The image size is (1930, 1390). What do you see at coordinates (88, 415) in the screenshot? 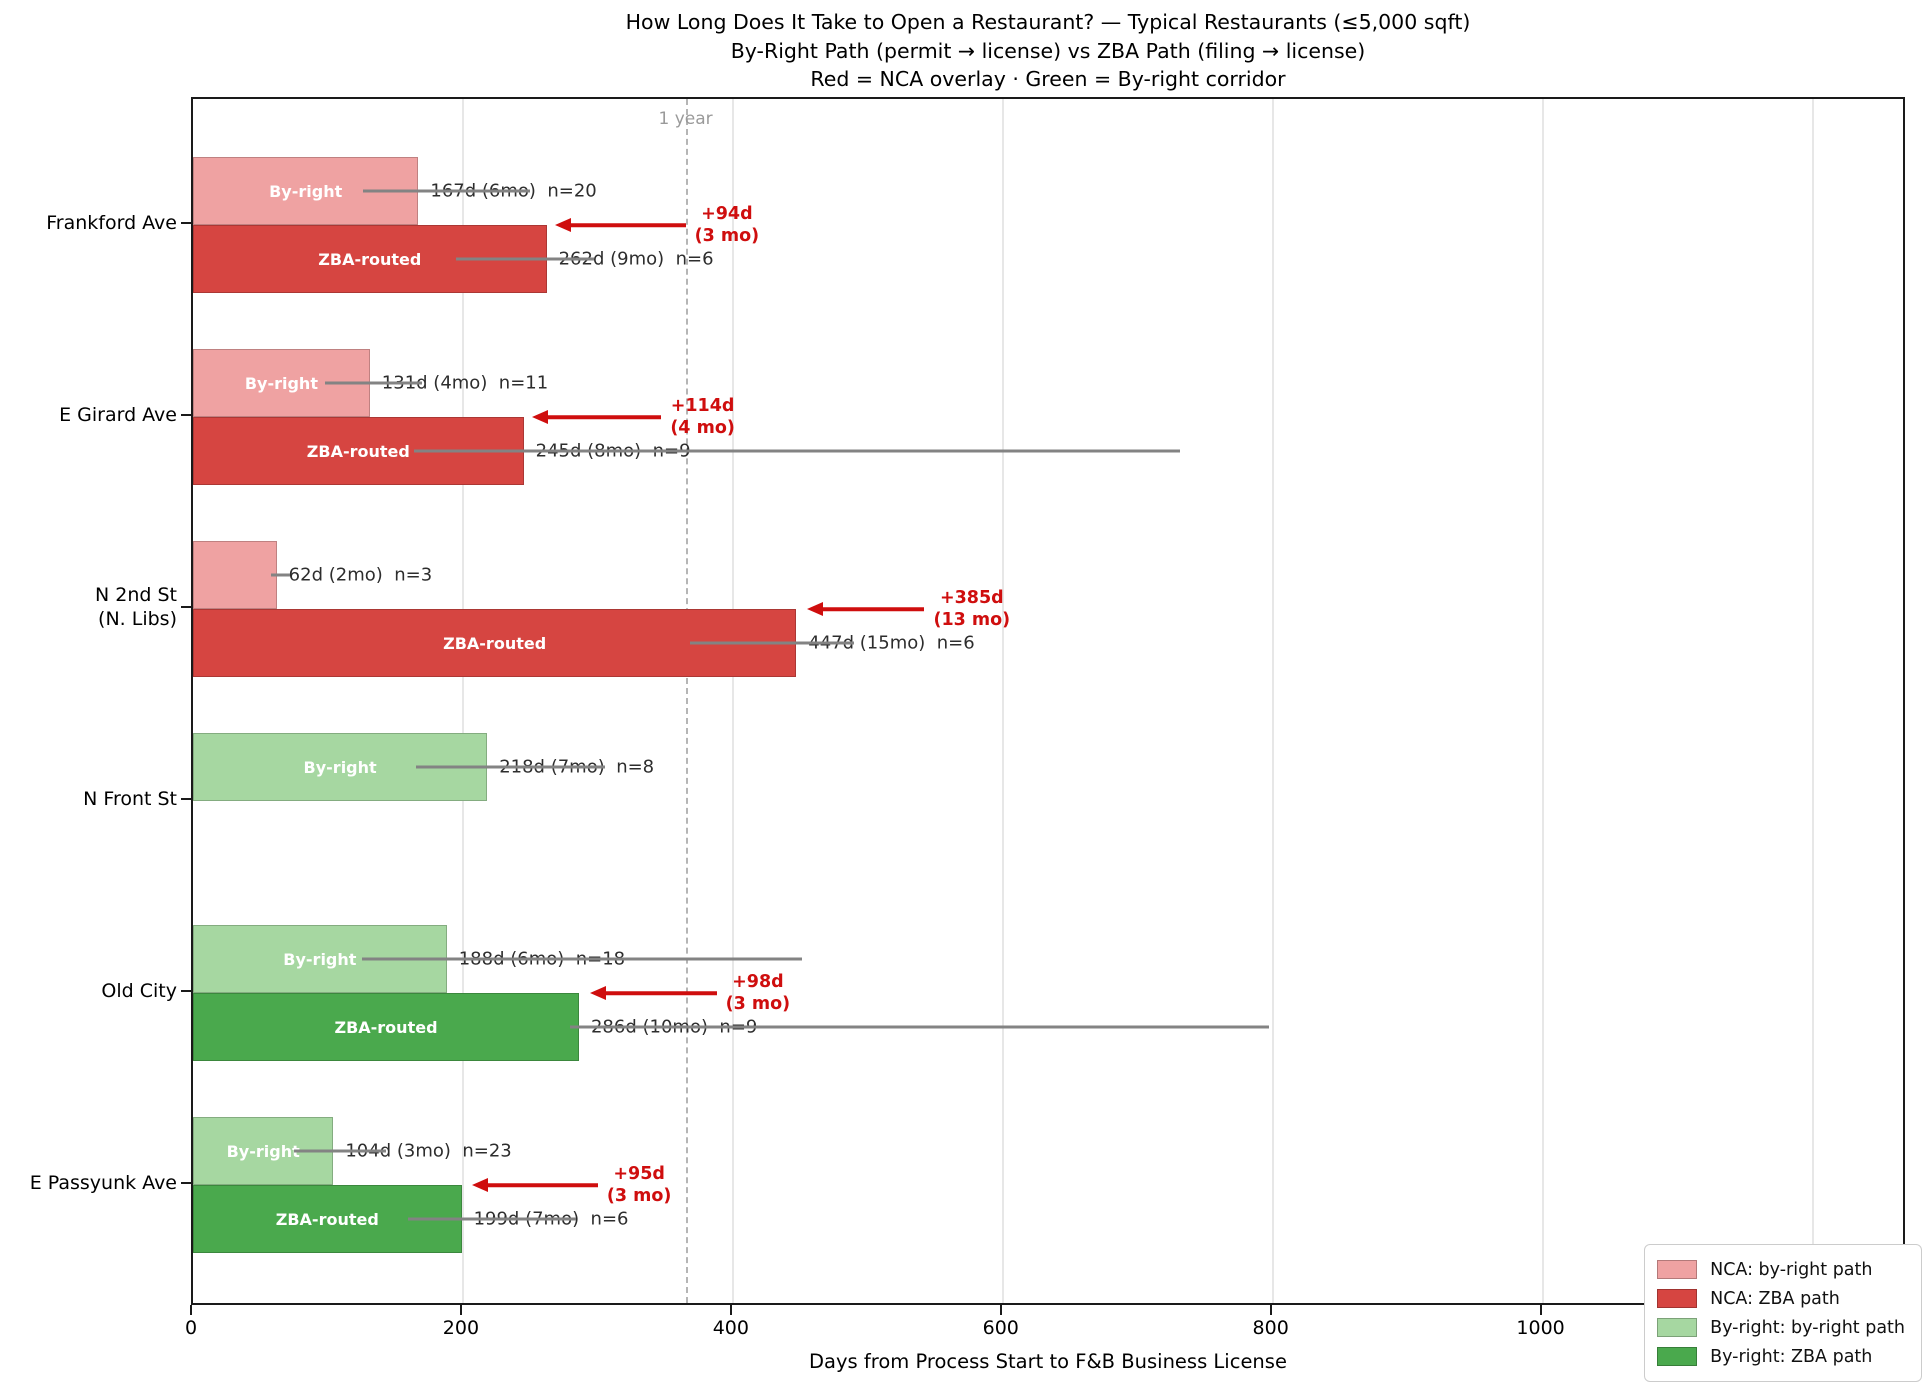
I see `corridor-label: E Girard Ave` at bounding box center [88, 415].